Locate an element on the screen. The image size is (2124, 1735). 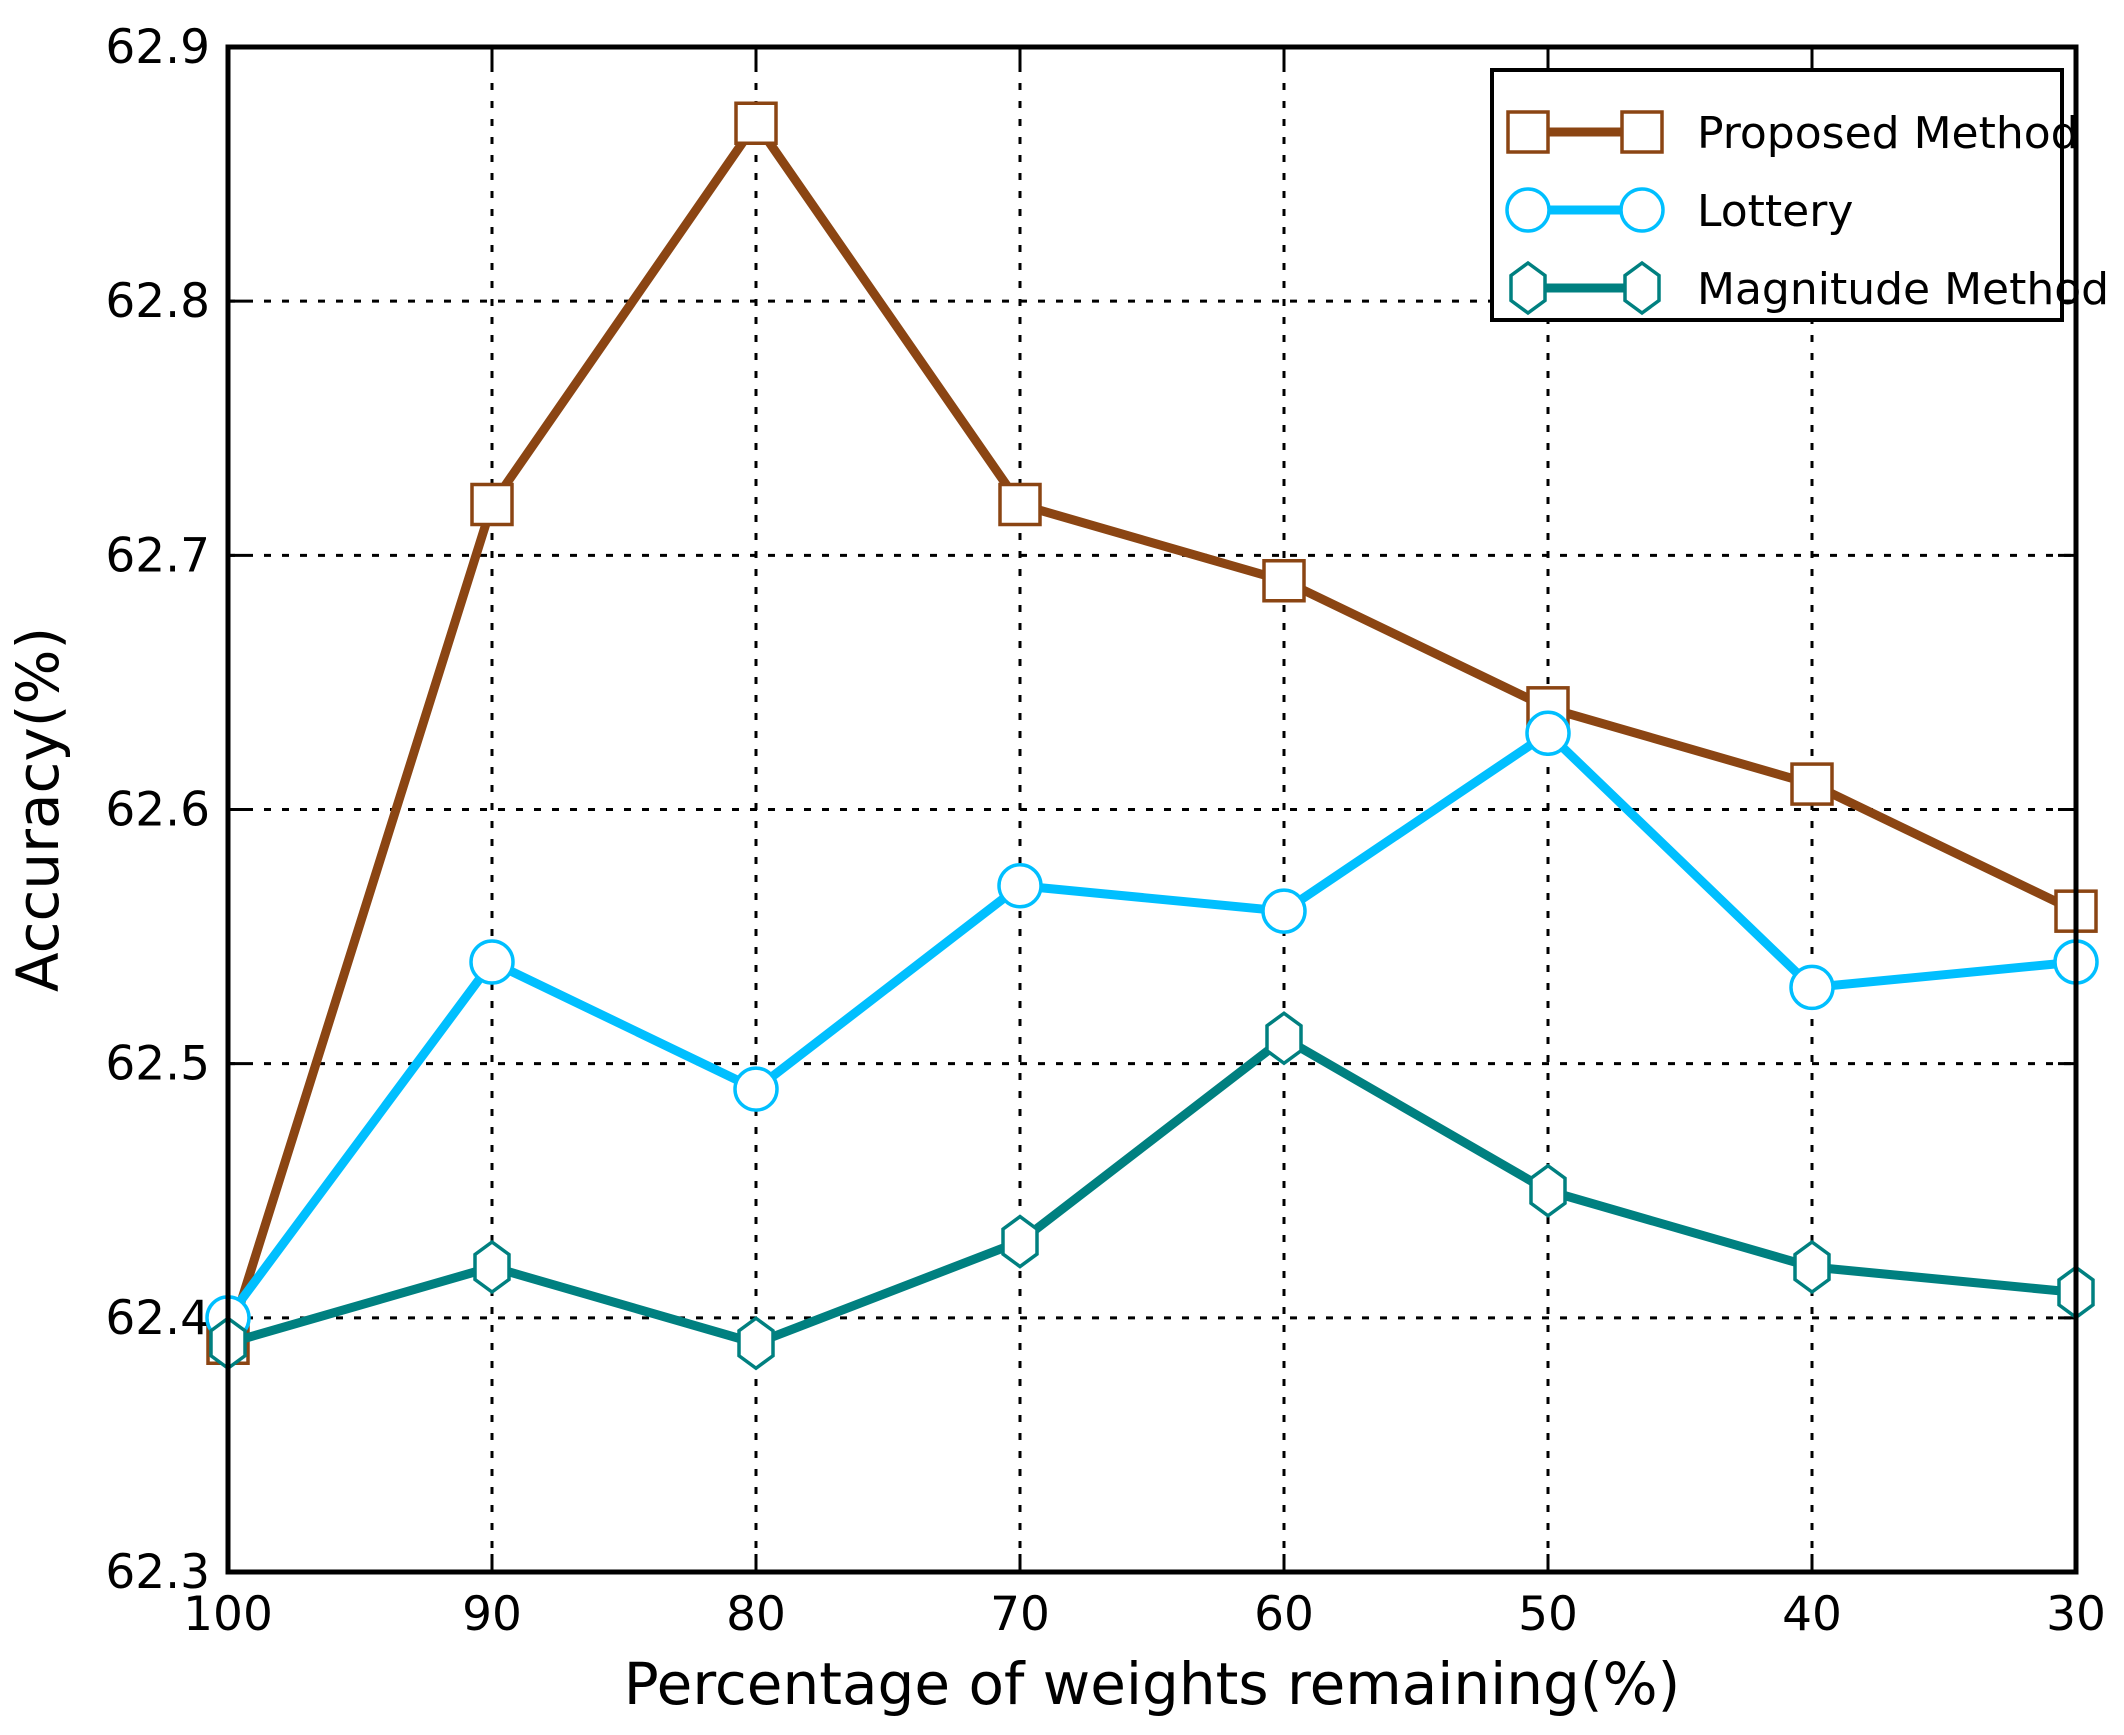
legend: Proposed Method Lottery Magnitude Method is located at coordinates (1799, 195).